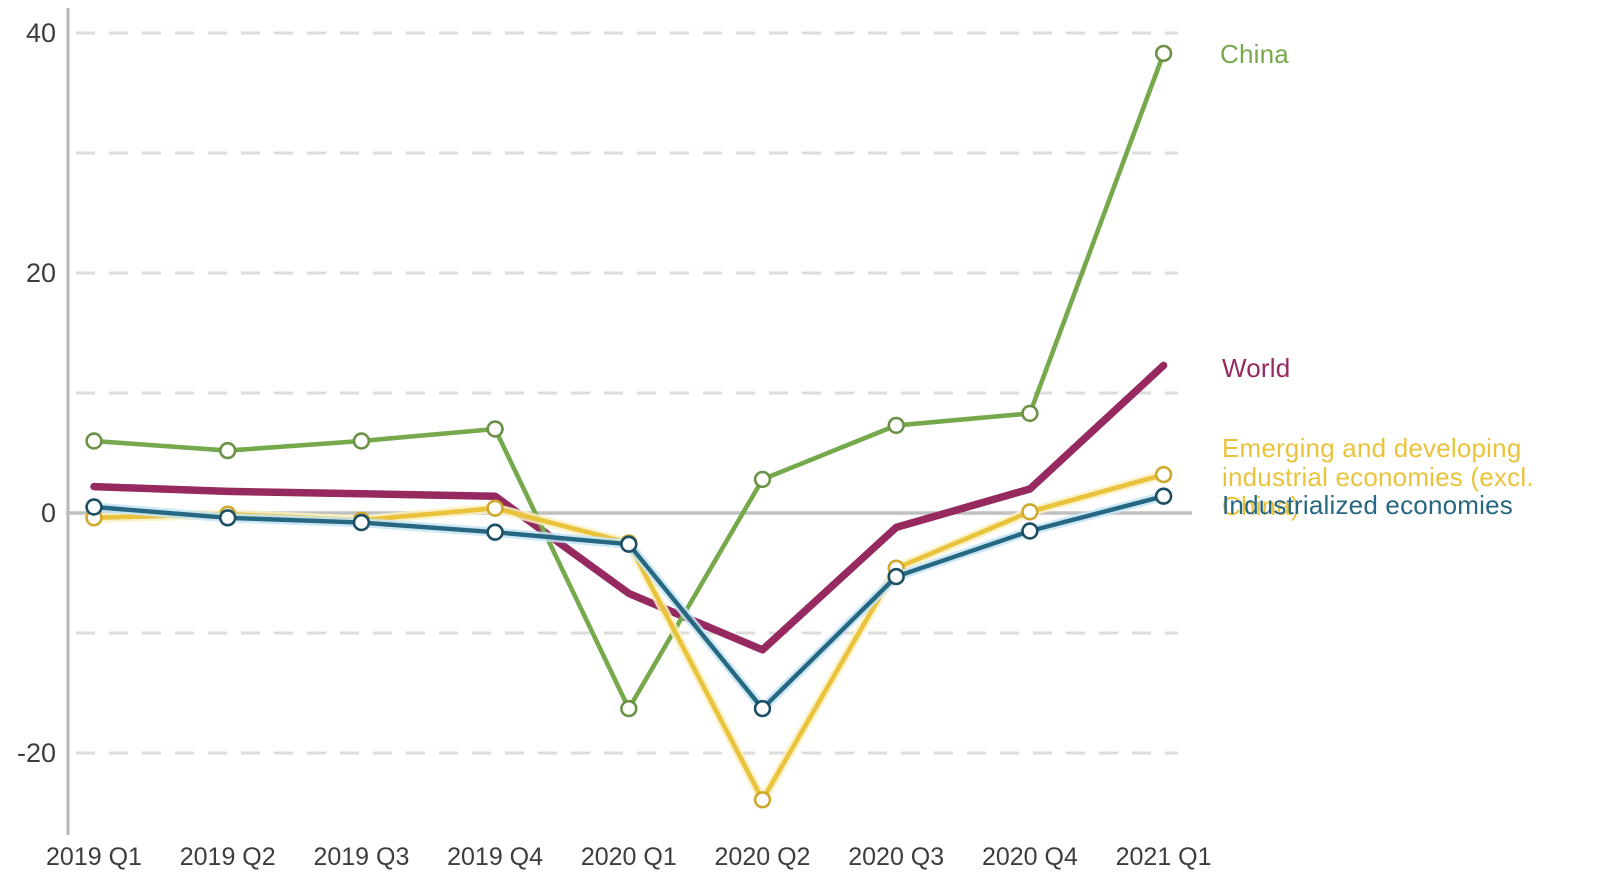  What do you see at coordinates (36, 753) in the screenshot?
I see `y-tick-label: -20` at bounding box center [36, 753].